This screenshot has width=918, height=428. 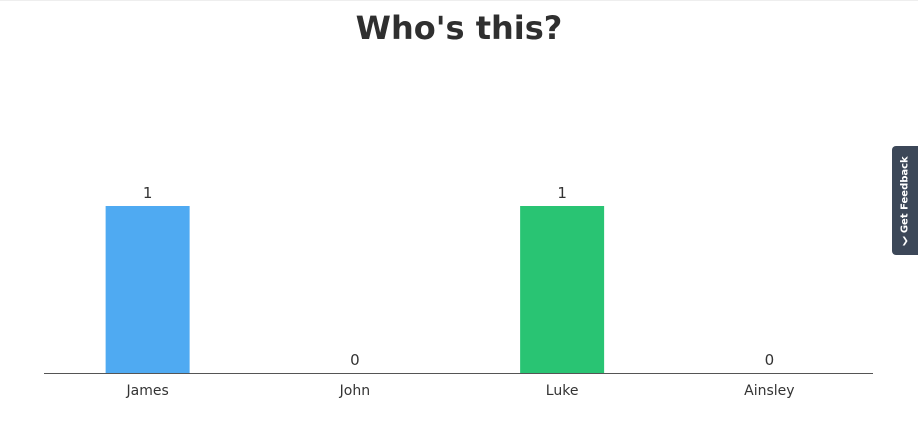 I want to click on tick-label-james: James, so click(x=146, y=391).